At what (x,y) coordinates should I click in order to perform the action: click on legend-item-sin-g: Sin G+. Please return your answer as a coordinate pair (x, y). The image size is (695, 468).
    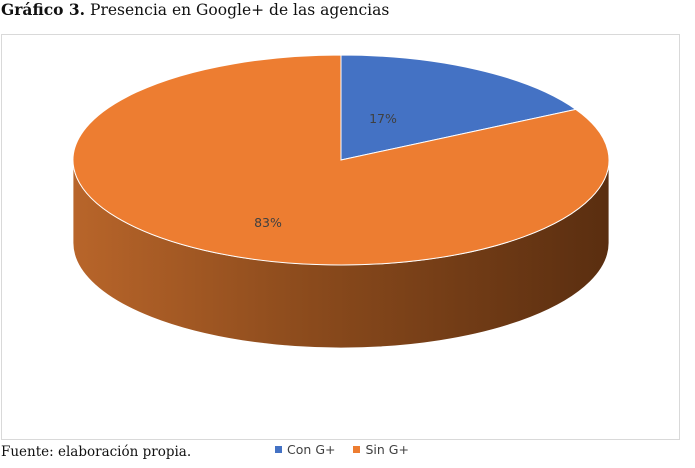
    Looking at the image, I should click on (381, 449).